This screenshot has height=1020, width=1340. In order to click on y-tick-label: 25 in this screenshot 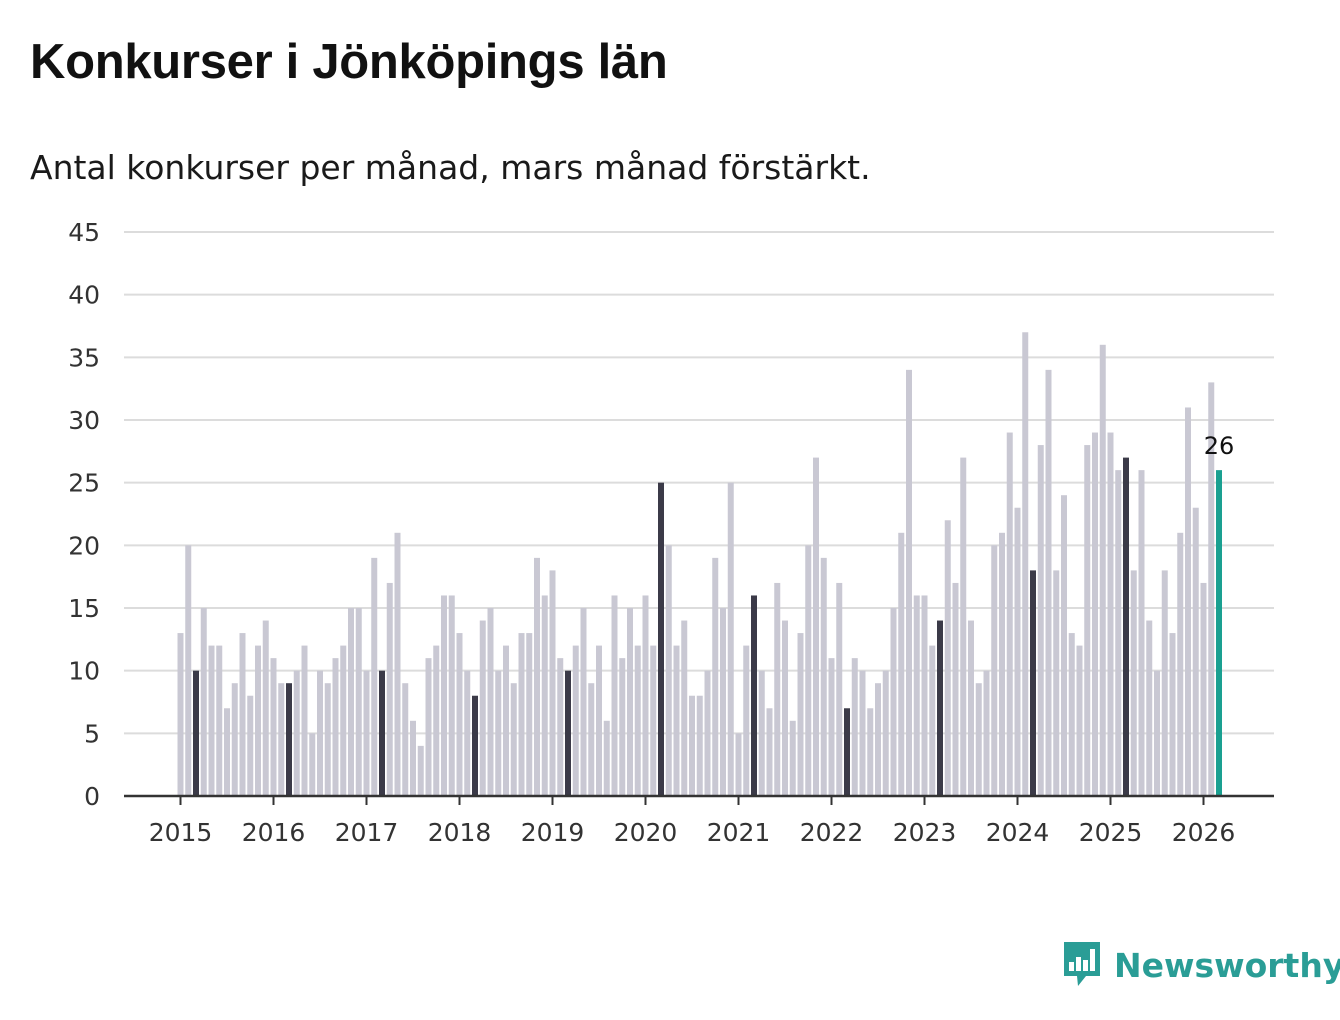, I will do `click(84, 483)`.